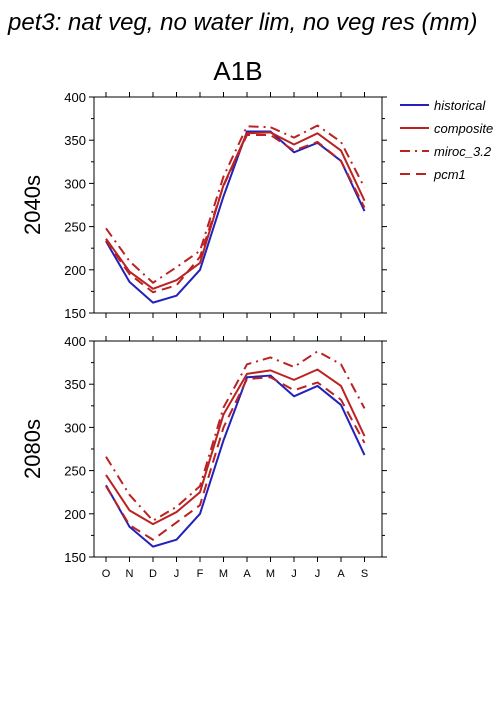 The height and width of the screenshot is (709, 501). I want to click on legend: historical composite miroc_3.2 pcm1, so click(446, 140).